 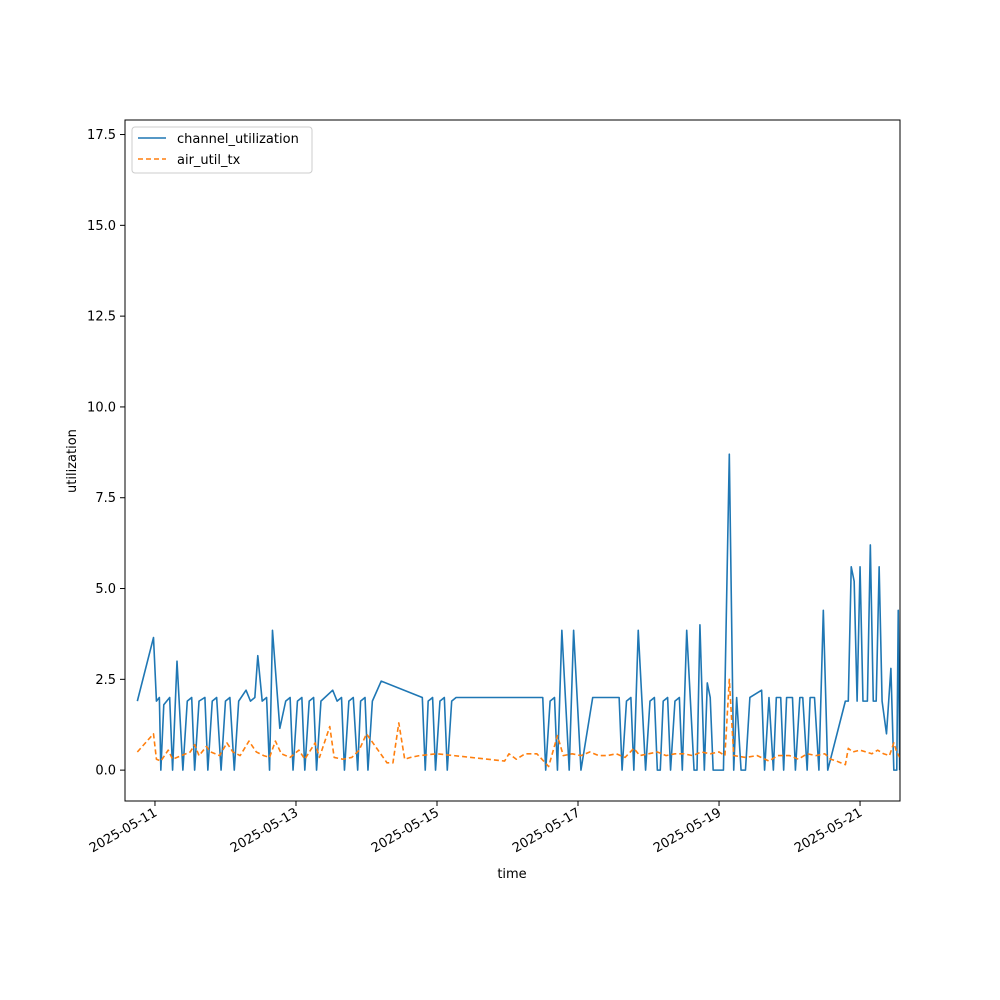 What do you see at coordinates (101, 226) in the screenshot?
I see `y-tick-label: 15.0` at bounding box center [101, 226].